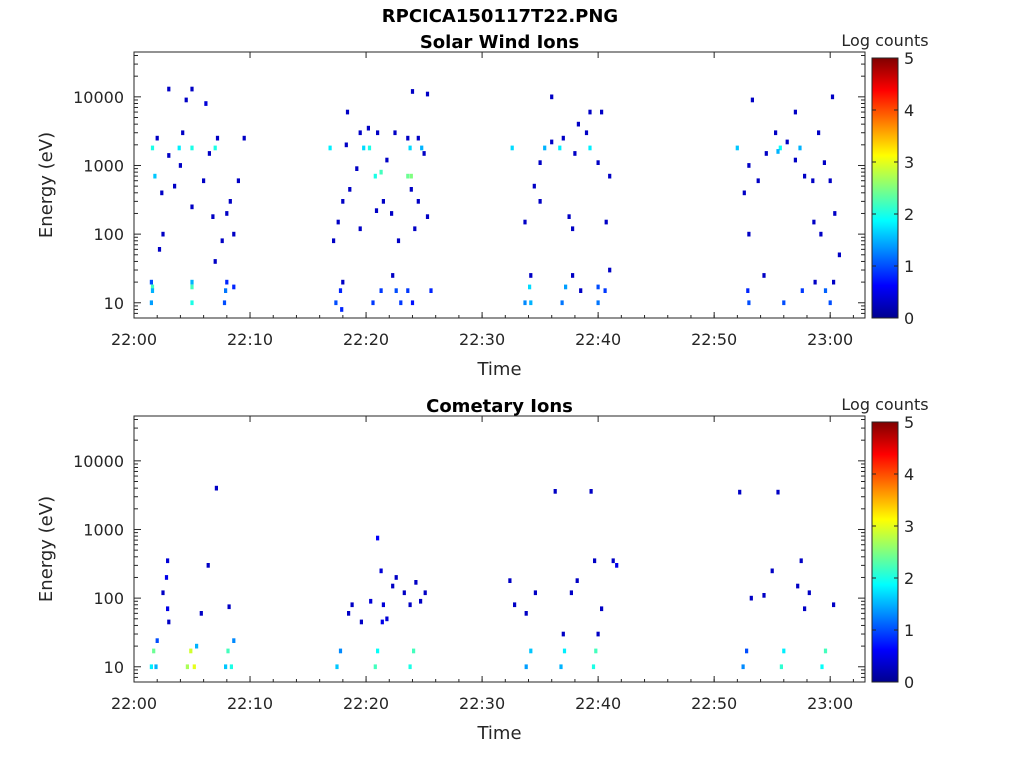 Image resolution: width=1024 pixels, height=768 pixels. I want to click on panel1-colorbar-tick-label: 0, so click(909, 318).